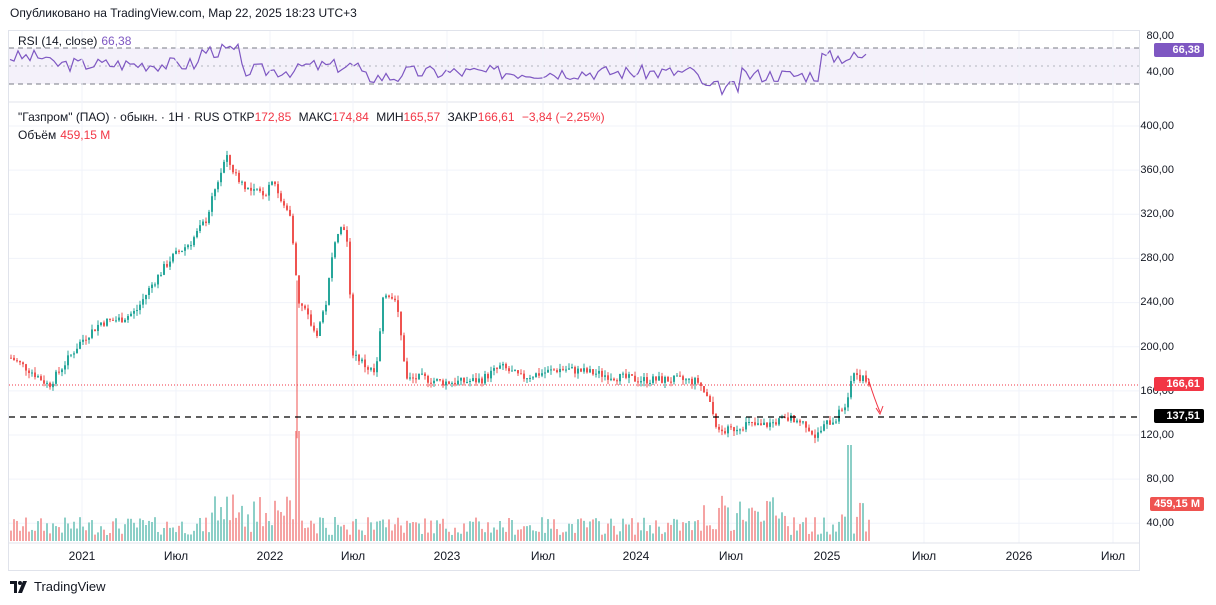  Describe the element at coordinates (64, 135) in the screenshot. I see `volume-legend: Объём 459,15 M` at that location.